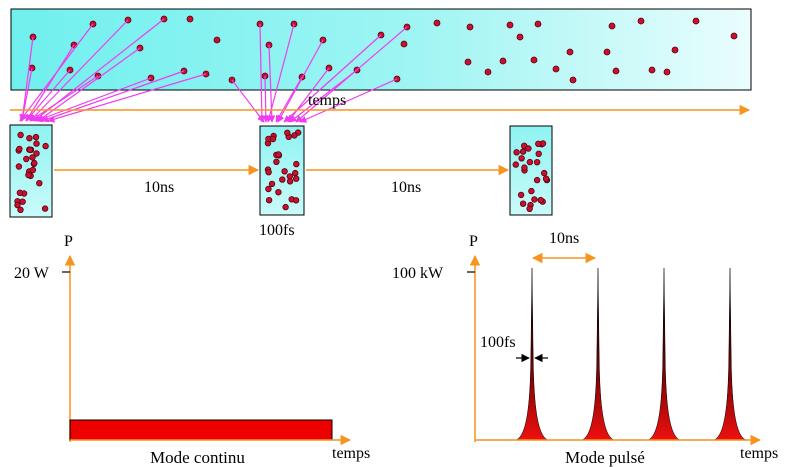  Describe the element at coordinates (32, 273) in the screenshot. I see `power-cw-label: 20 W` at that location.